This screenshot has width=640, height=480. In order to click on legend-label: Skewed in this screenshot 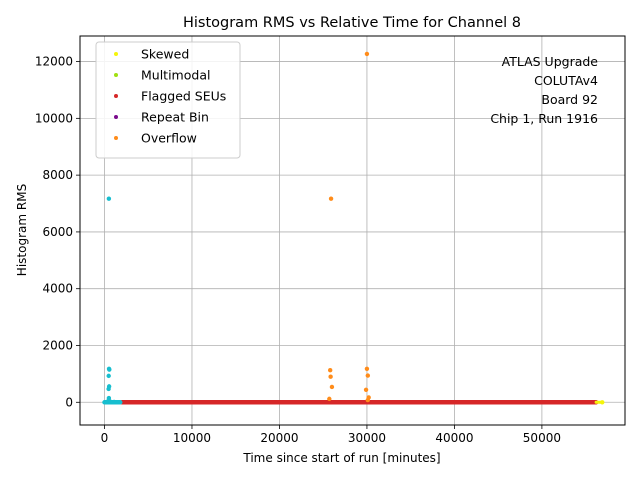, I will do `click(165, 54)`.